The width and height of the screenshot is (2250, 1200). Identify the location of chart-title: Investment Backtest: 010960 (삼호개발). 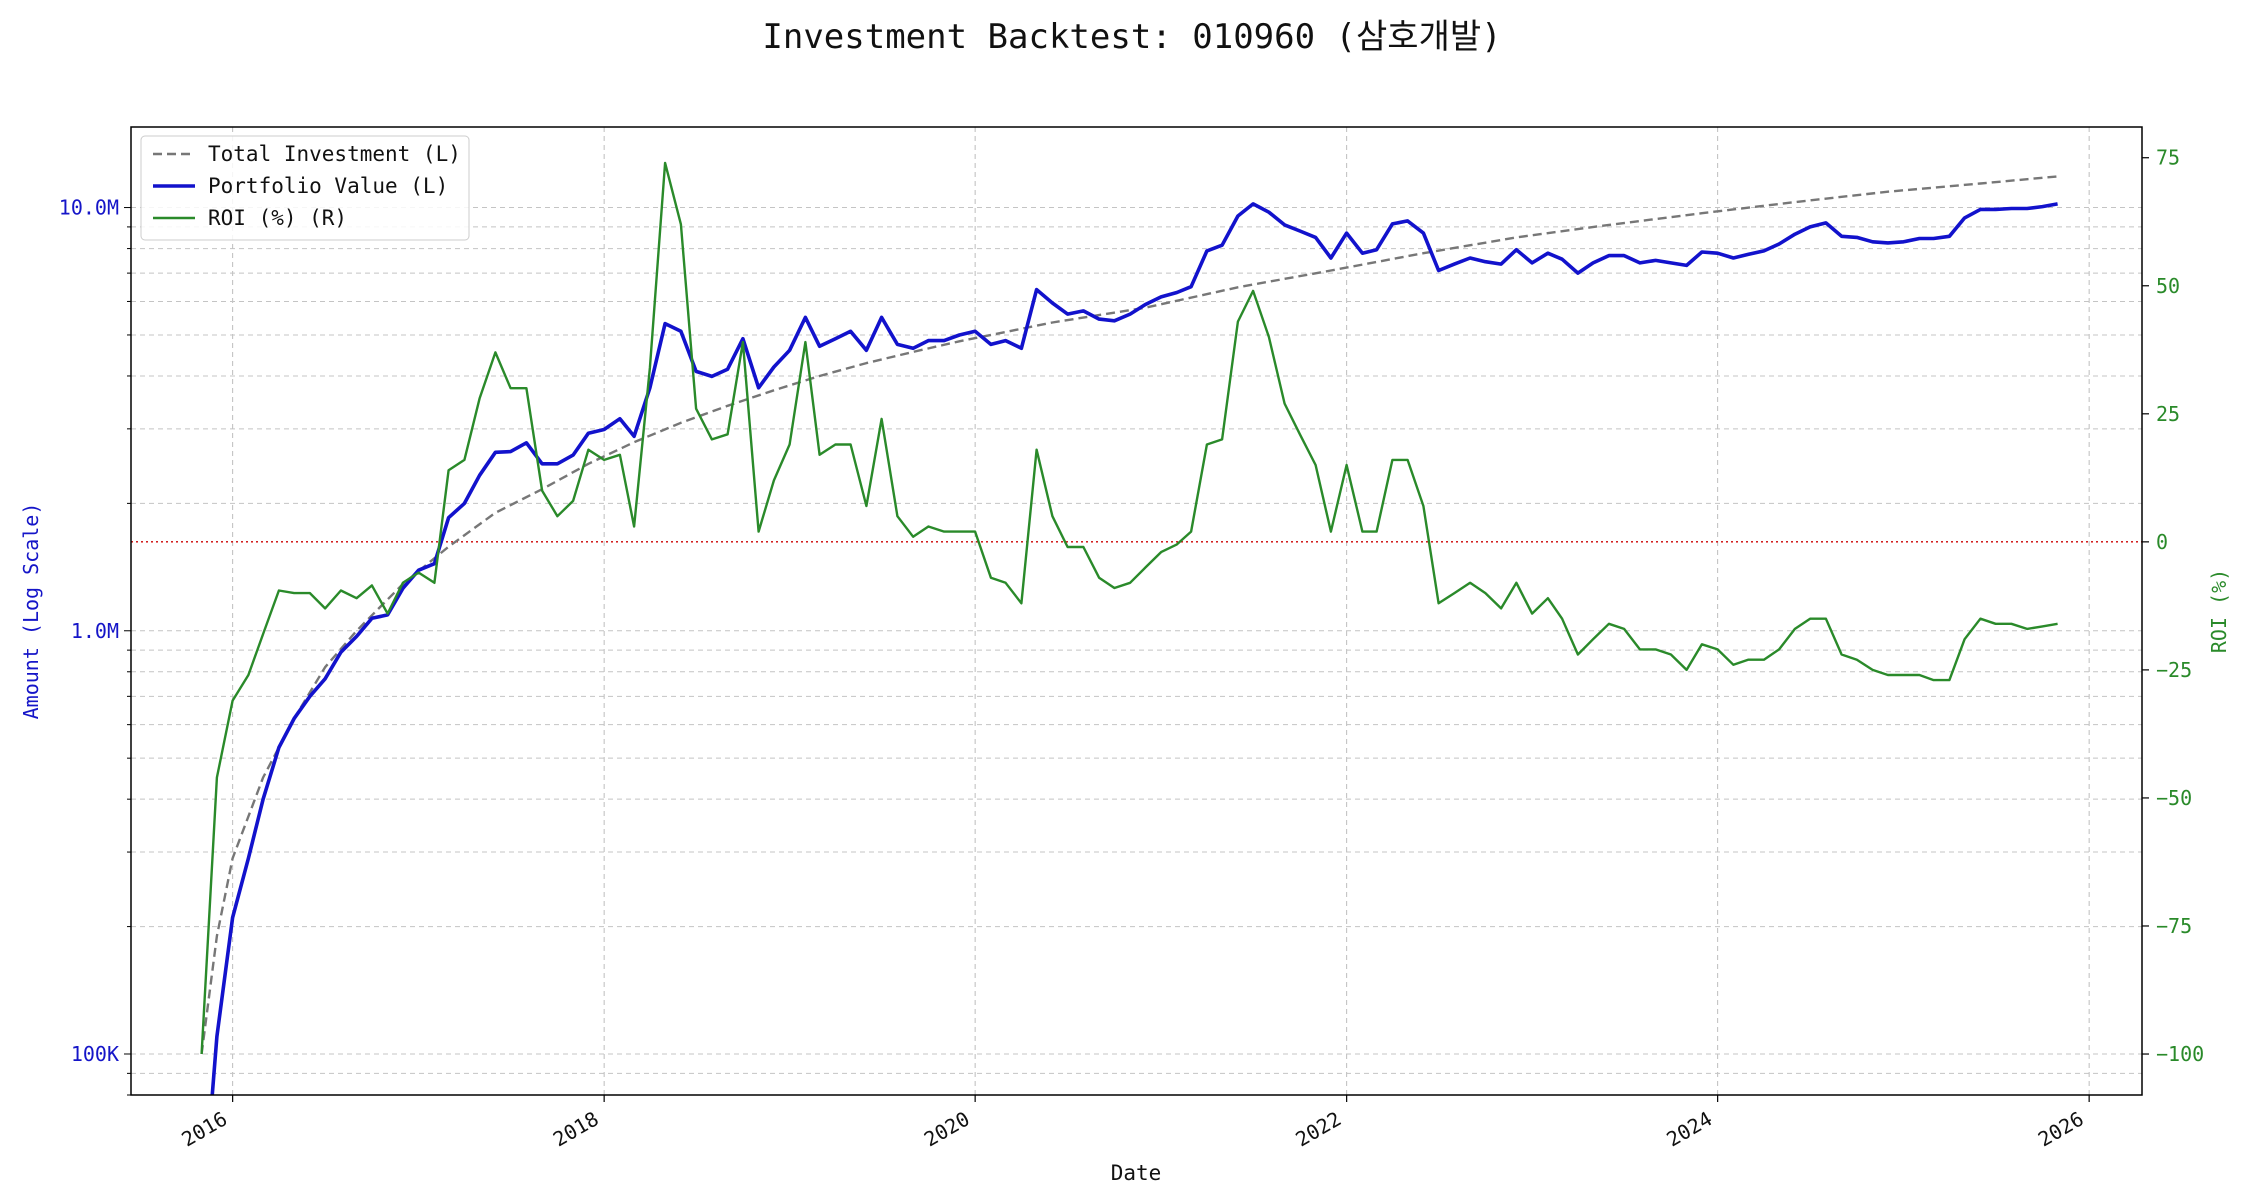
(1131, 37).